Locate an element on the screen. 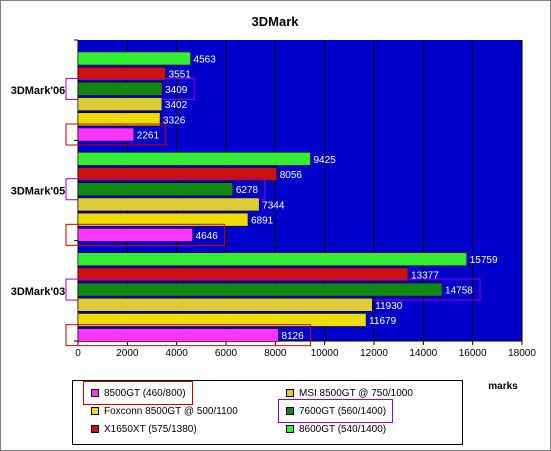 The height and width of the screenshot is (451, 551). legend-label: 7600GT (560/1400) is located at coordinates (343, 411).